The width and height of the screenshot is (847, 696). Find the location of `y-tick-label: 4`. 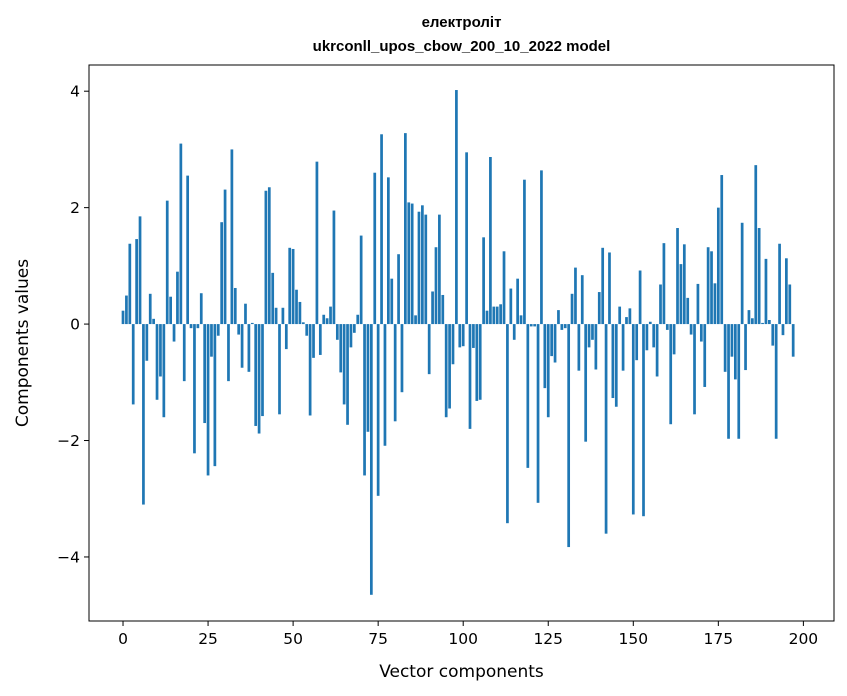

y-tick-label: 4 is located at coordinates (75, 92).